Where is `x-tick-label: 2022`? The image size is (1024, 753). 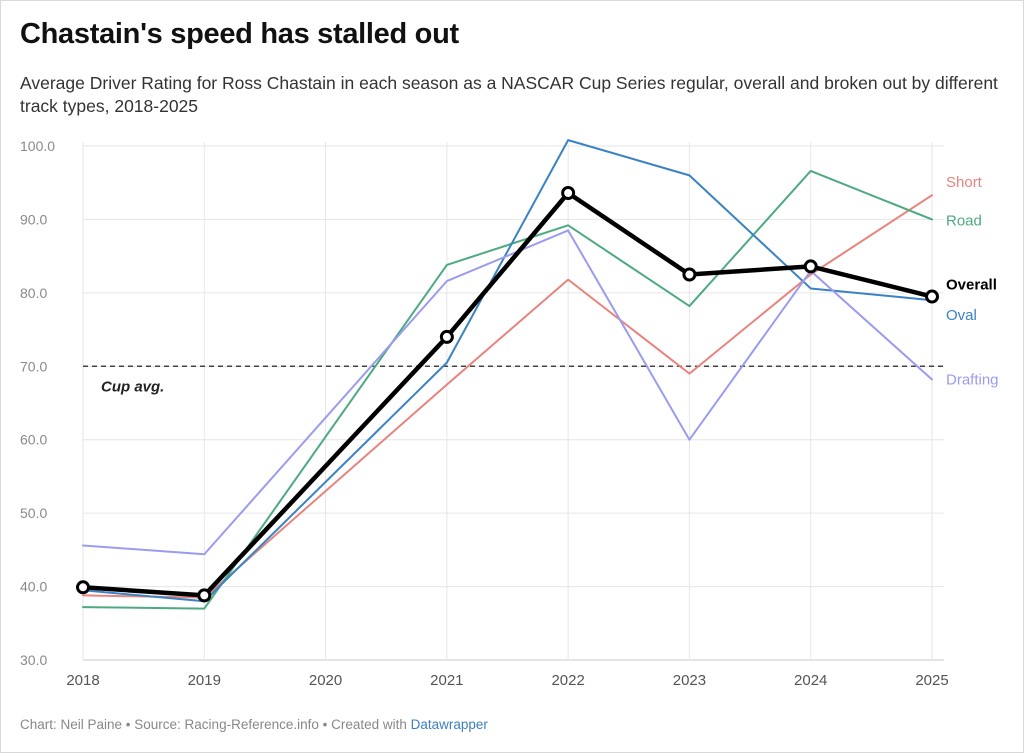 x-tick-label: 2022 is located at coordinates (567, 680).